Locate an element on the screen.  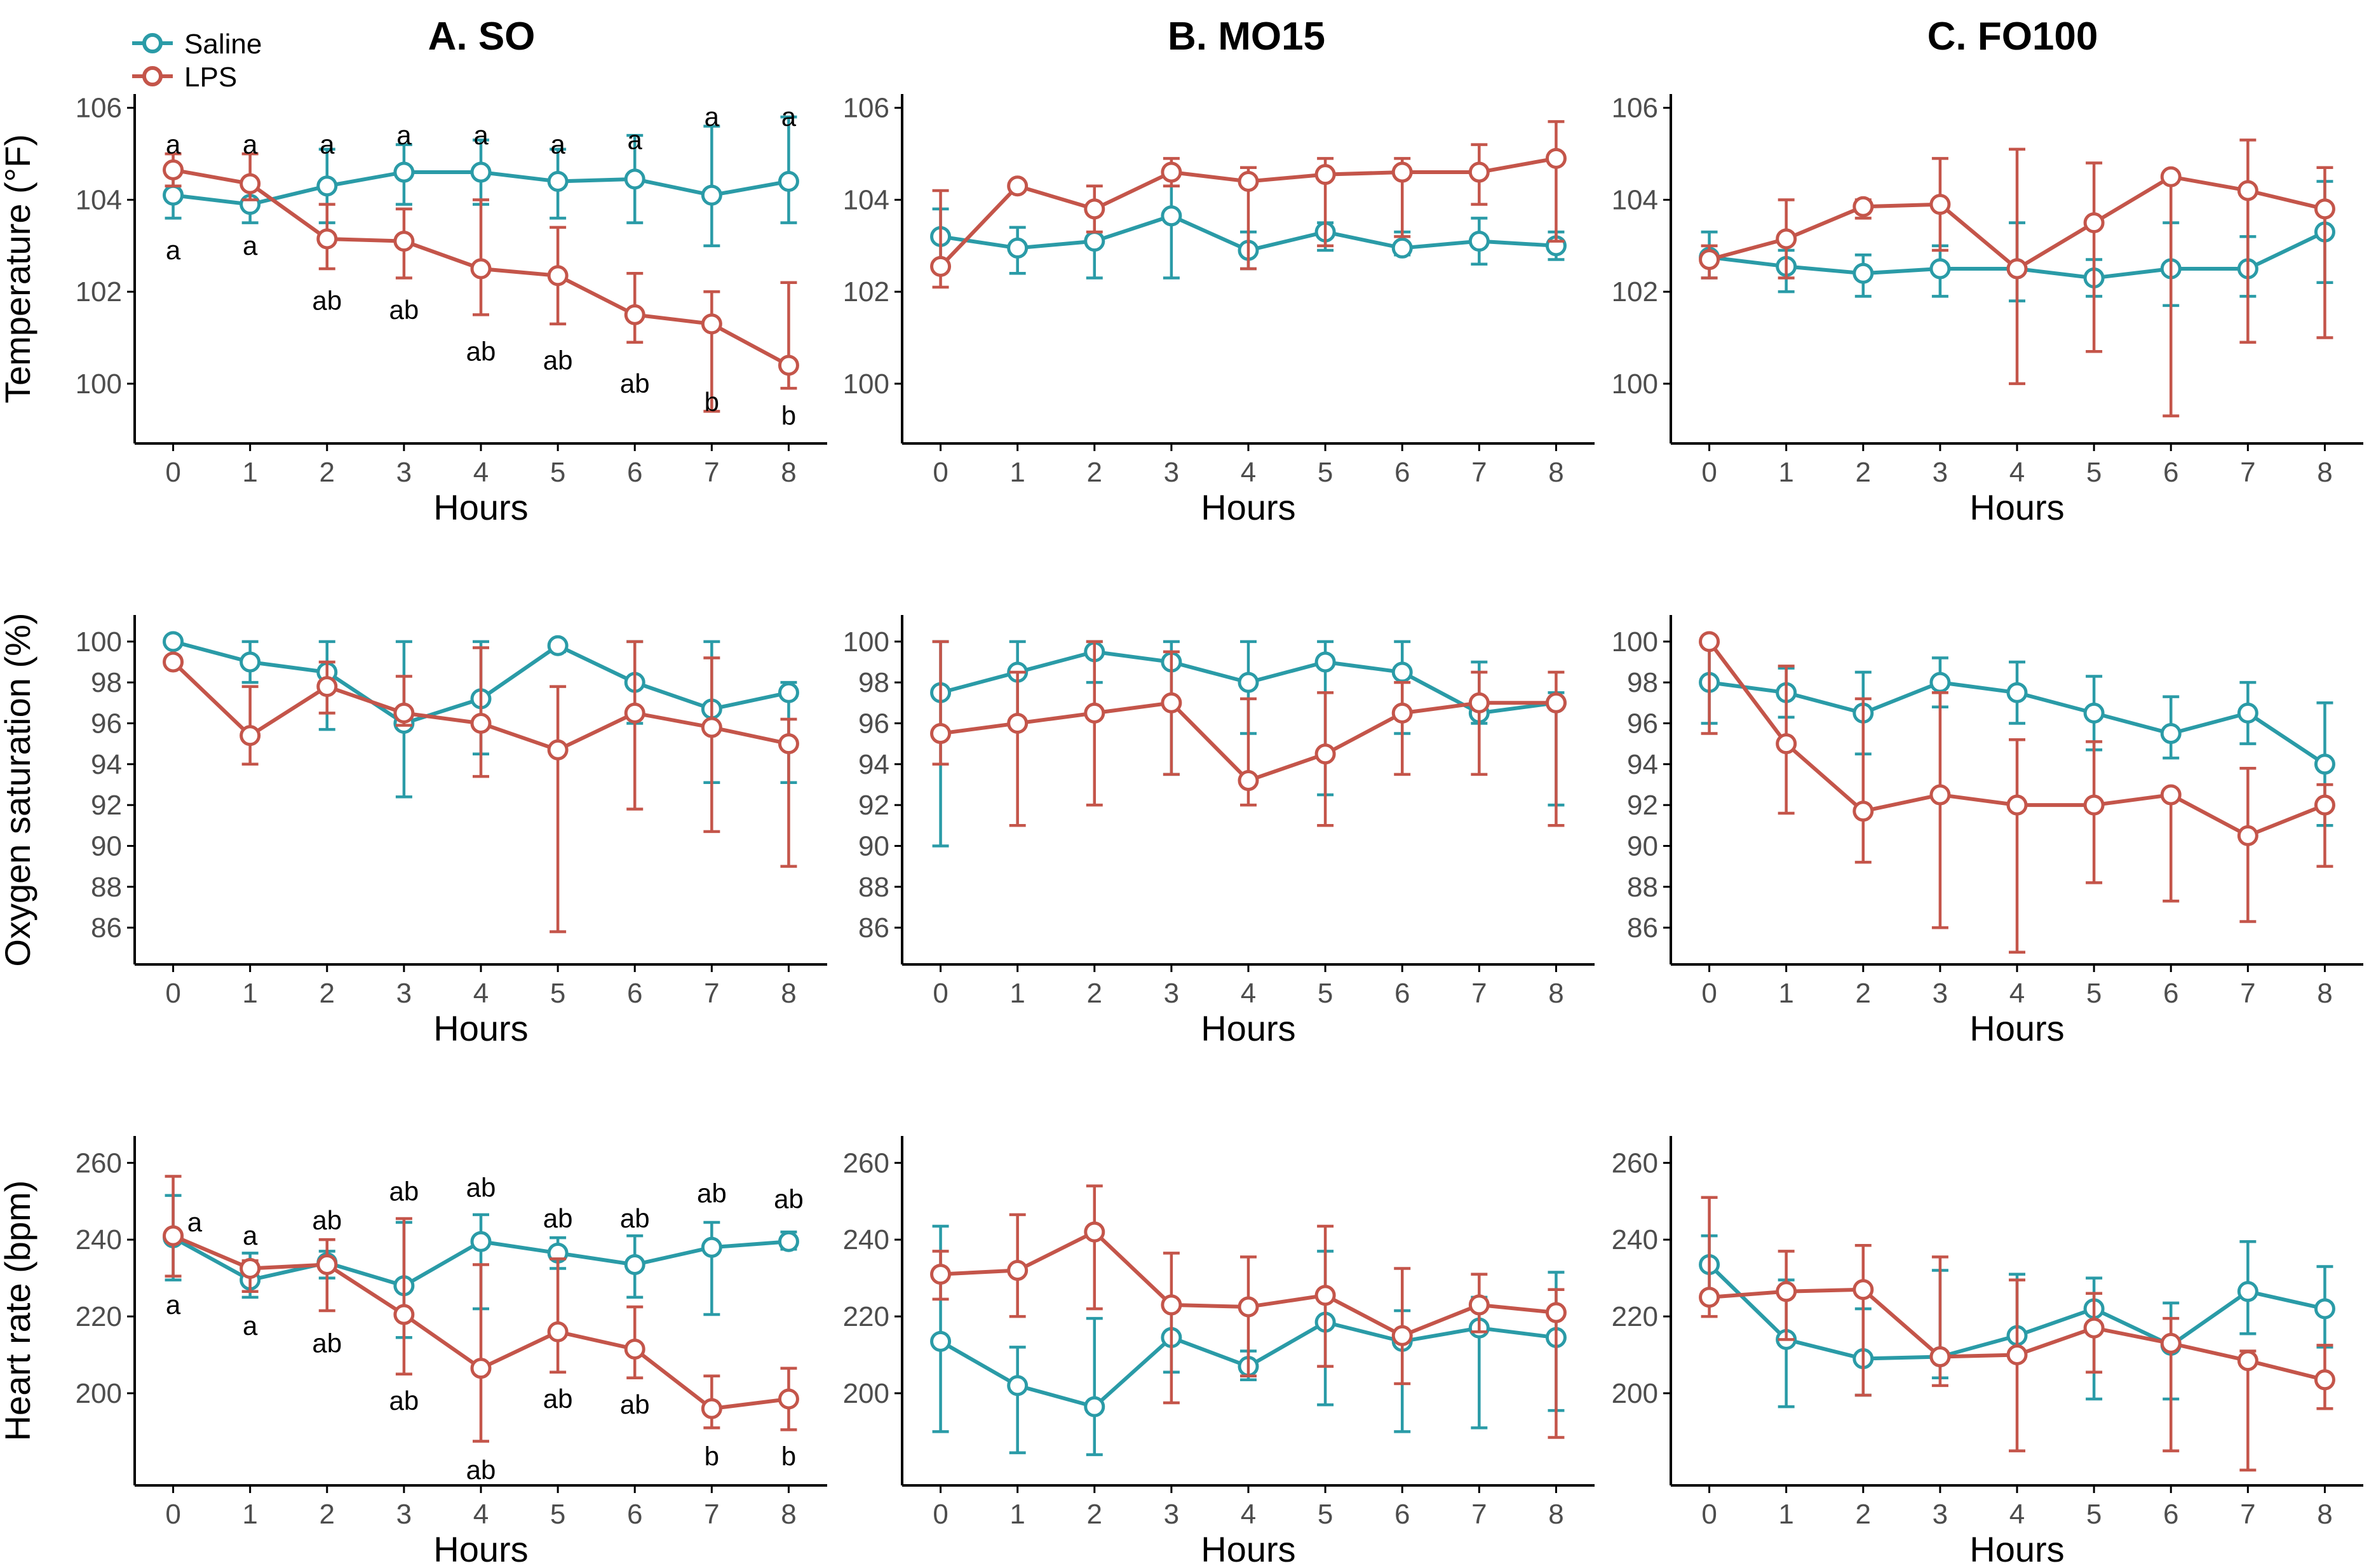
panel-6-x-tick-label: 7 is located at coordinates (2247, 993).